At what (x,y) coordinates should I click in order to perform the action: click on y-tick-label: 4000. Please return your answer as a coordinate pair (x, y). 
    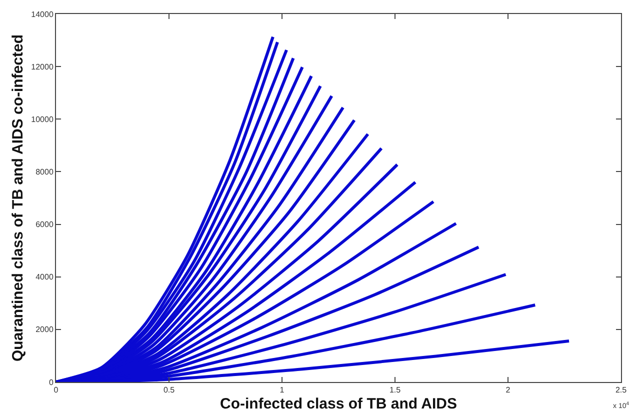
    Looking at the image, I should click on (45, 277).